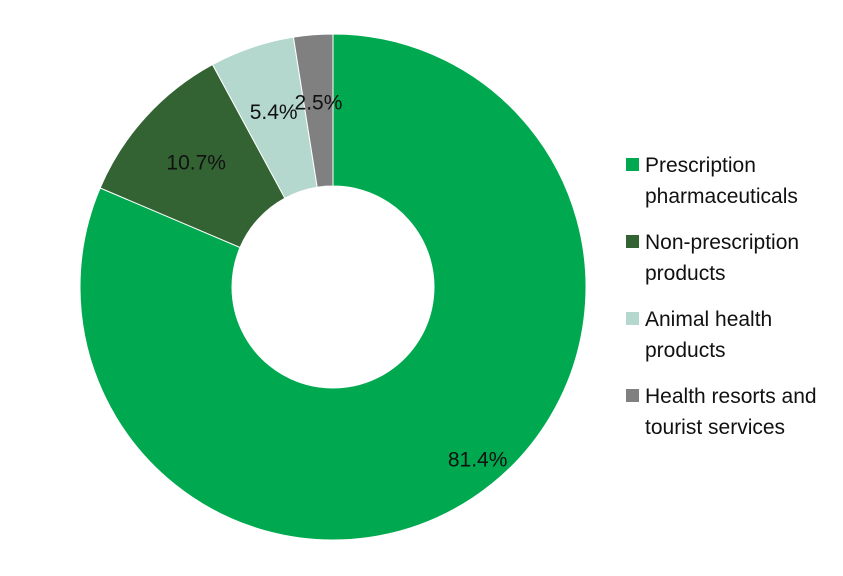 The height and width of the screenshot is (576, 843). Describe the element at coordinates (722, 242) in the screenshot. I see `legend-label-line1: Non-prescription` at that location.